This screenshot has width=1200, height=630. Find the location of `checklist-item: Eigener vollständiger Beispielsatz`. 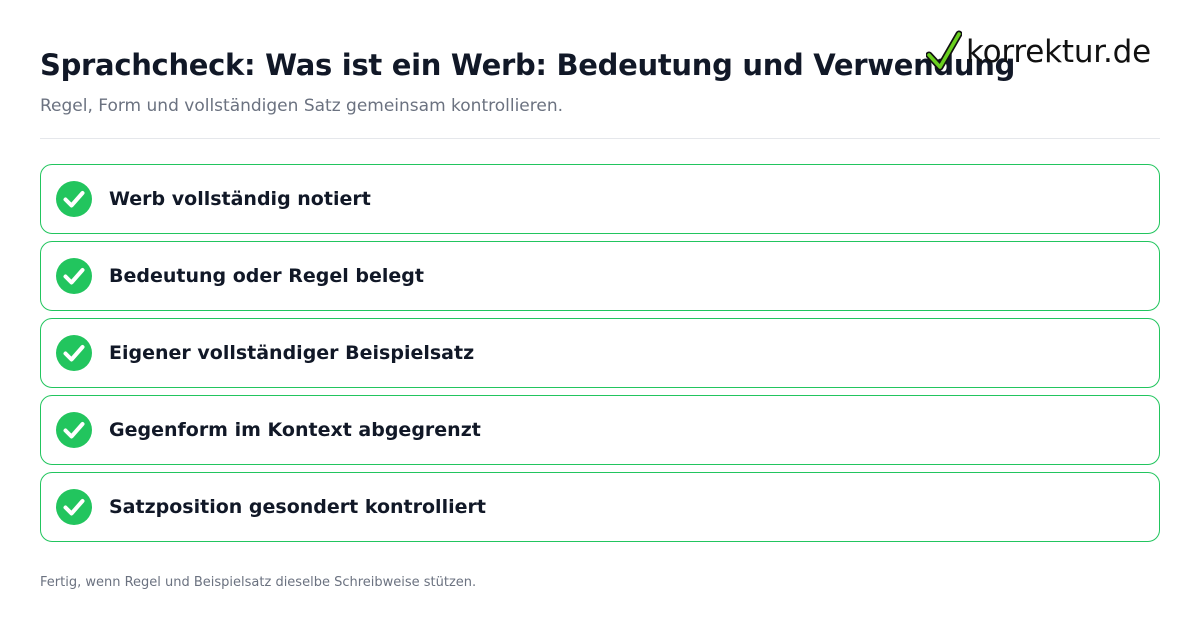

checklist-item: Eigener vollständiger Beispielsatz is located at coordinates (600, 353).